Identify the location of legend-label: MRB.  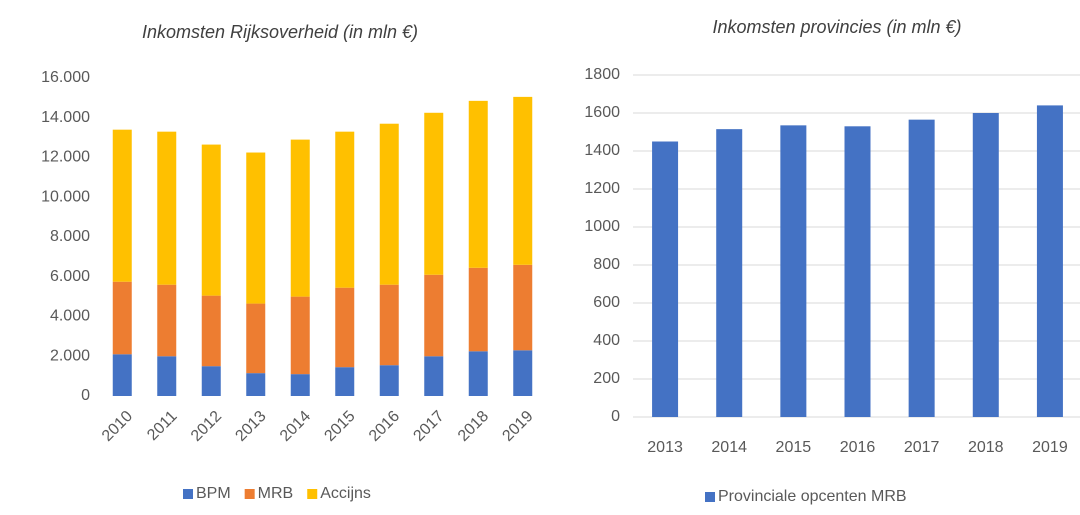
(276, 493).